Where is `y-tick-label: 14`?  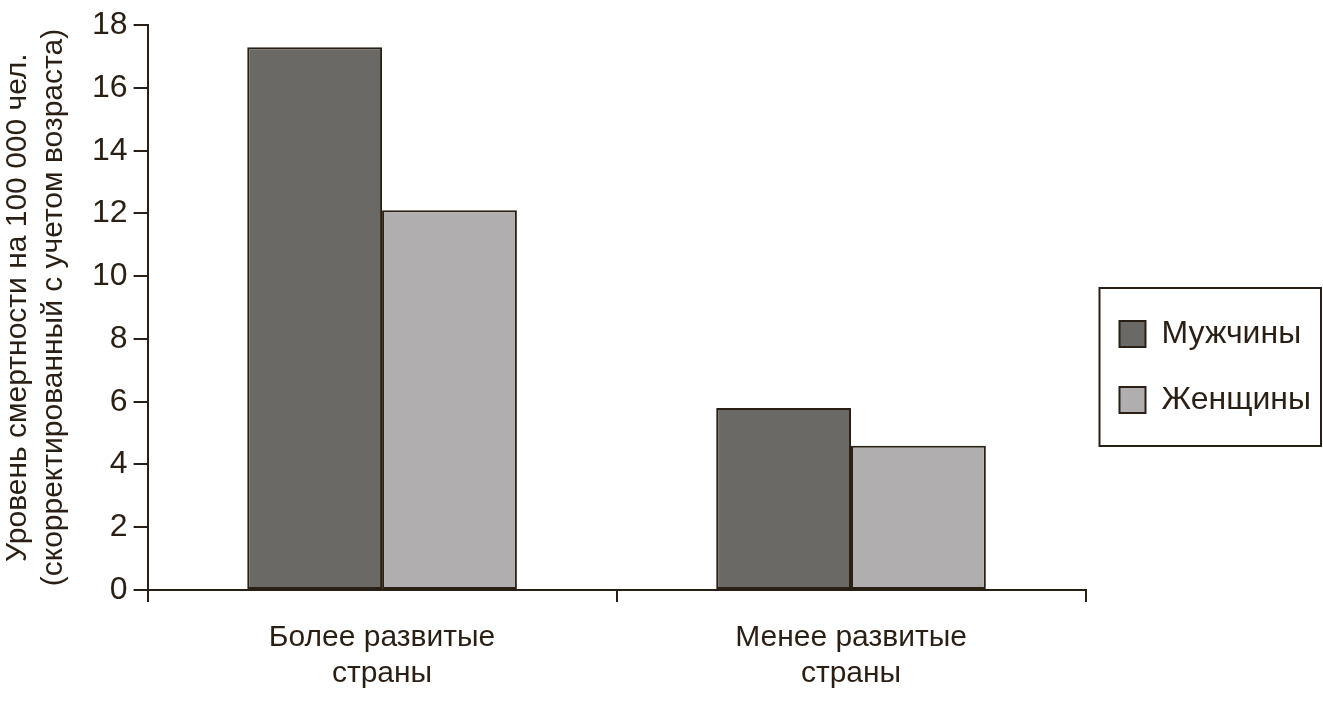
y-tick-label: 14 is located at coordinates (110, 148).